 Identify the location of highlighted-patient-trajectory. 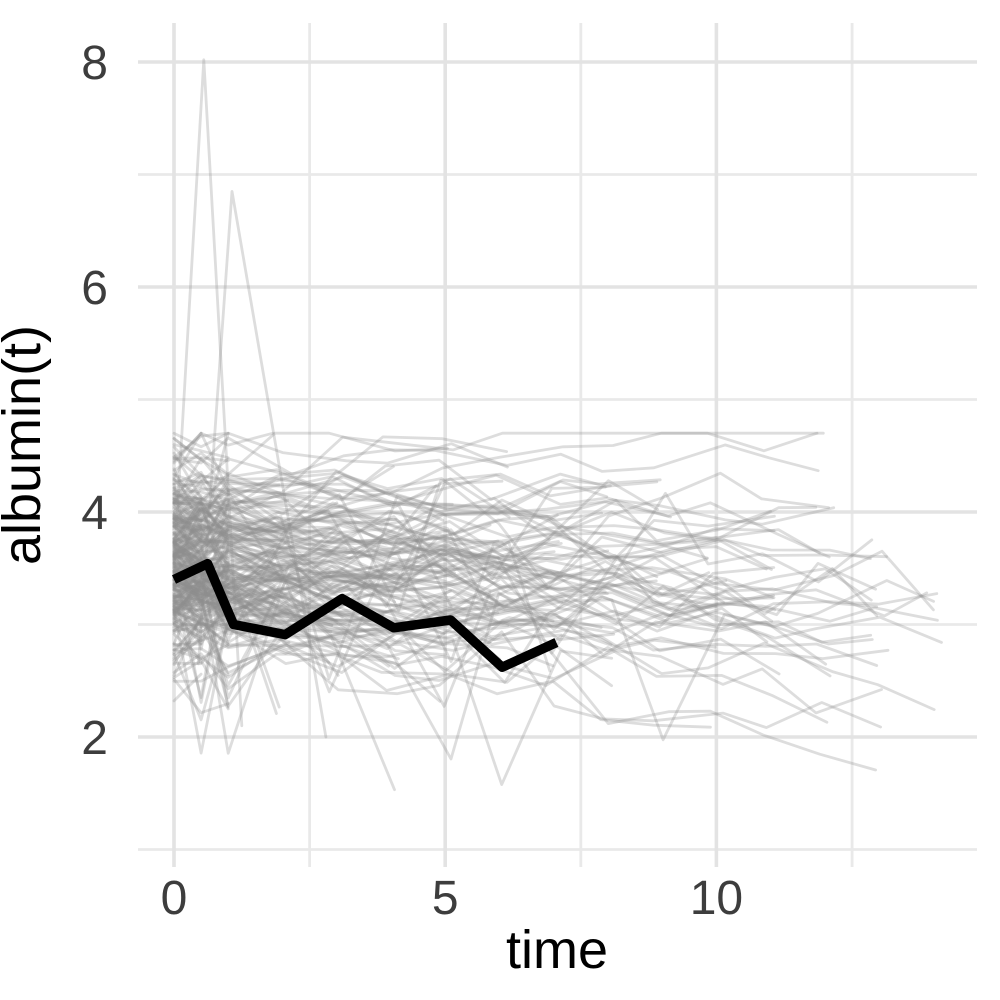
(365, 615).